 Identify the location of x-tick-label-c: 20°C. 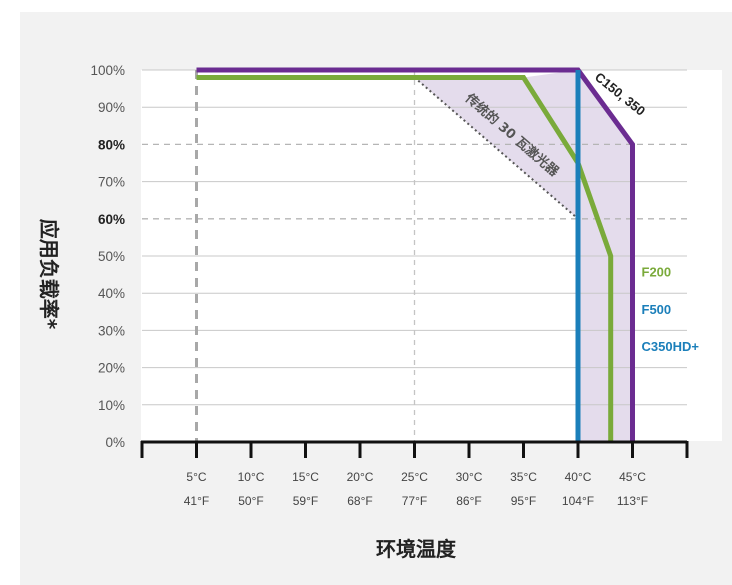
(360, 477).